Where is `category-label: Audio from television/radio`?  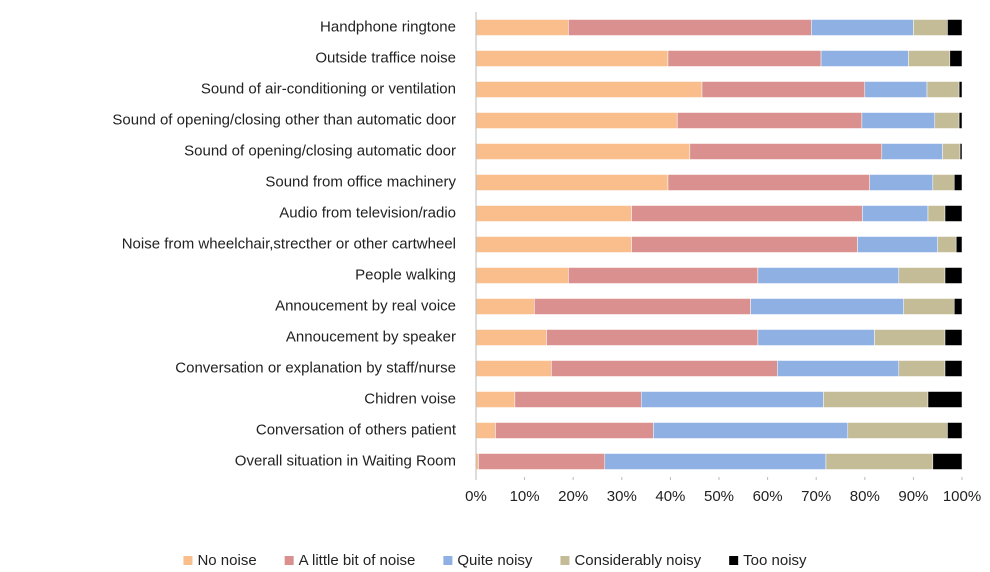
category-label: Audio from television/radio is located at coordinates (367, 212).